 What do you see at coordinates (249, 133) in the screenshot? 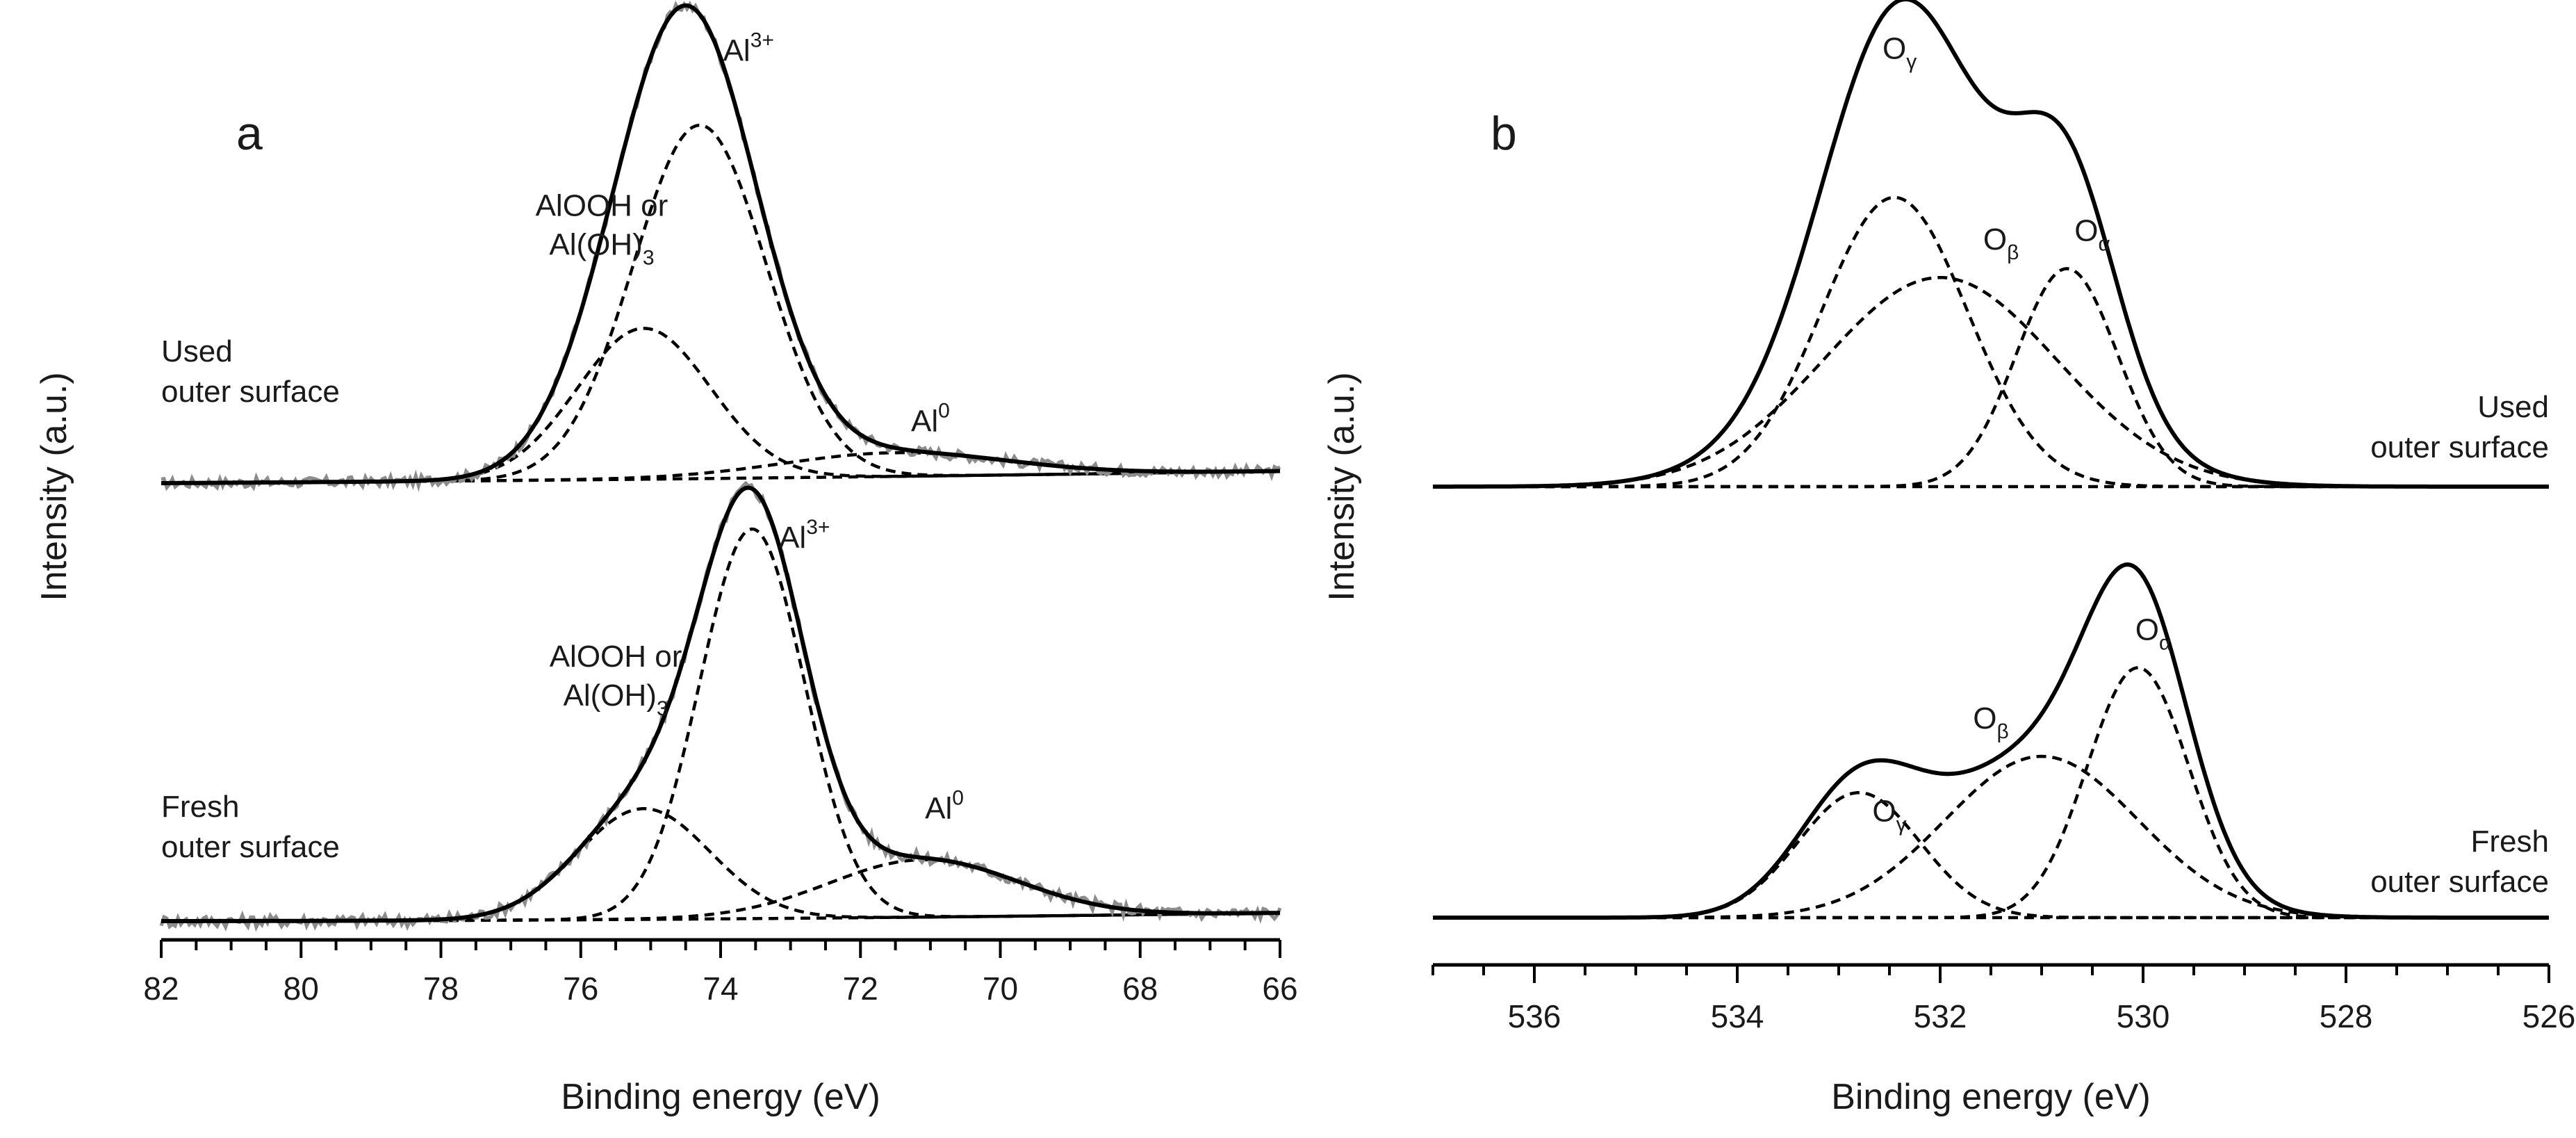
I see `panel-letter: a` at bounding box center [249, 133].